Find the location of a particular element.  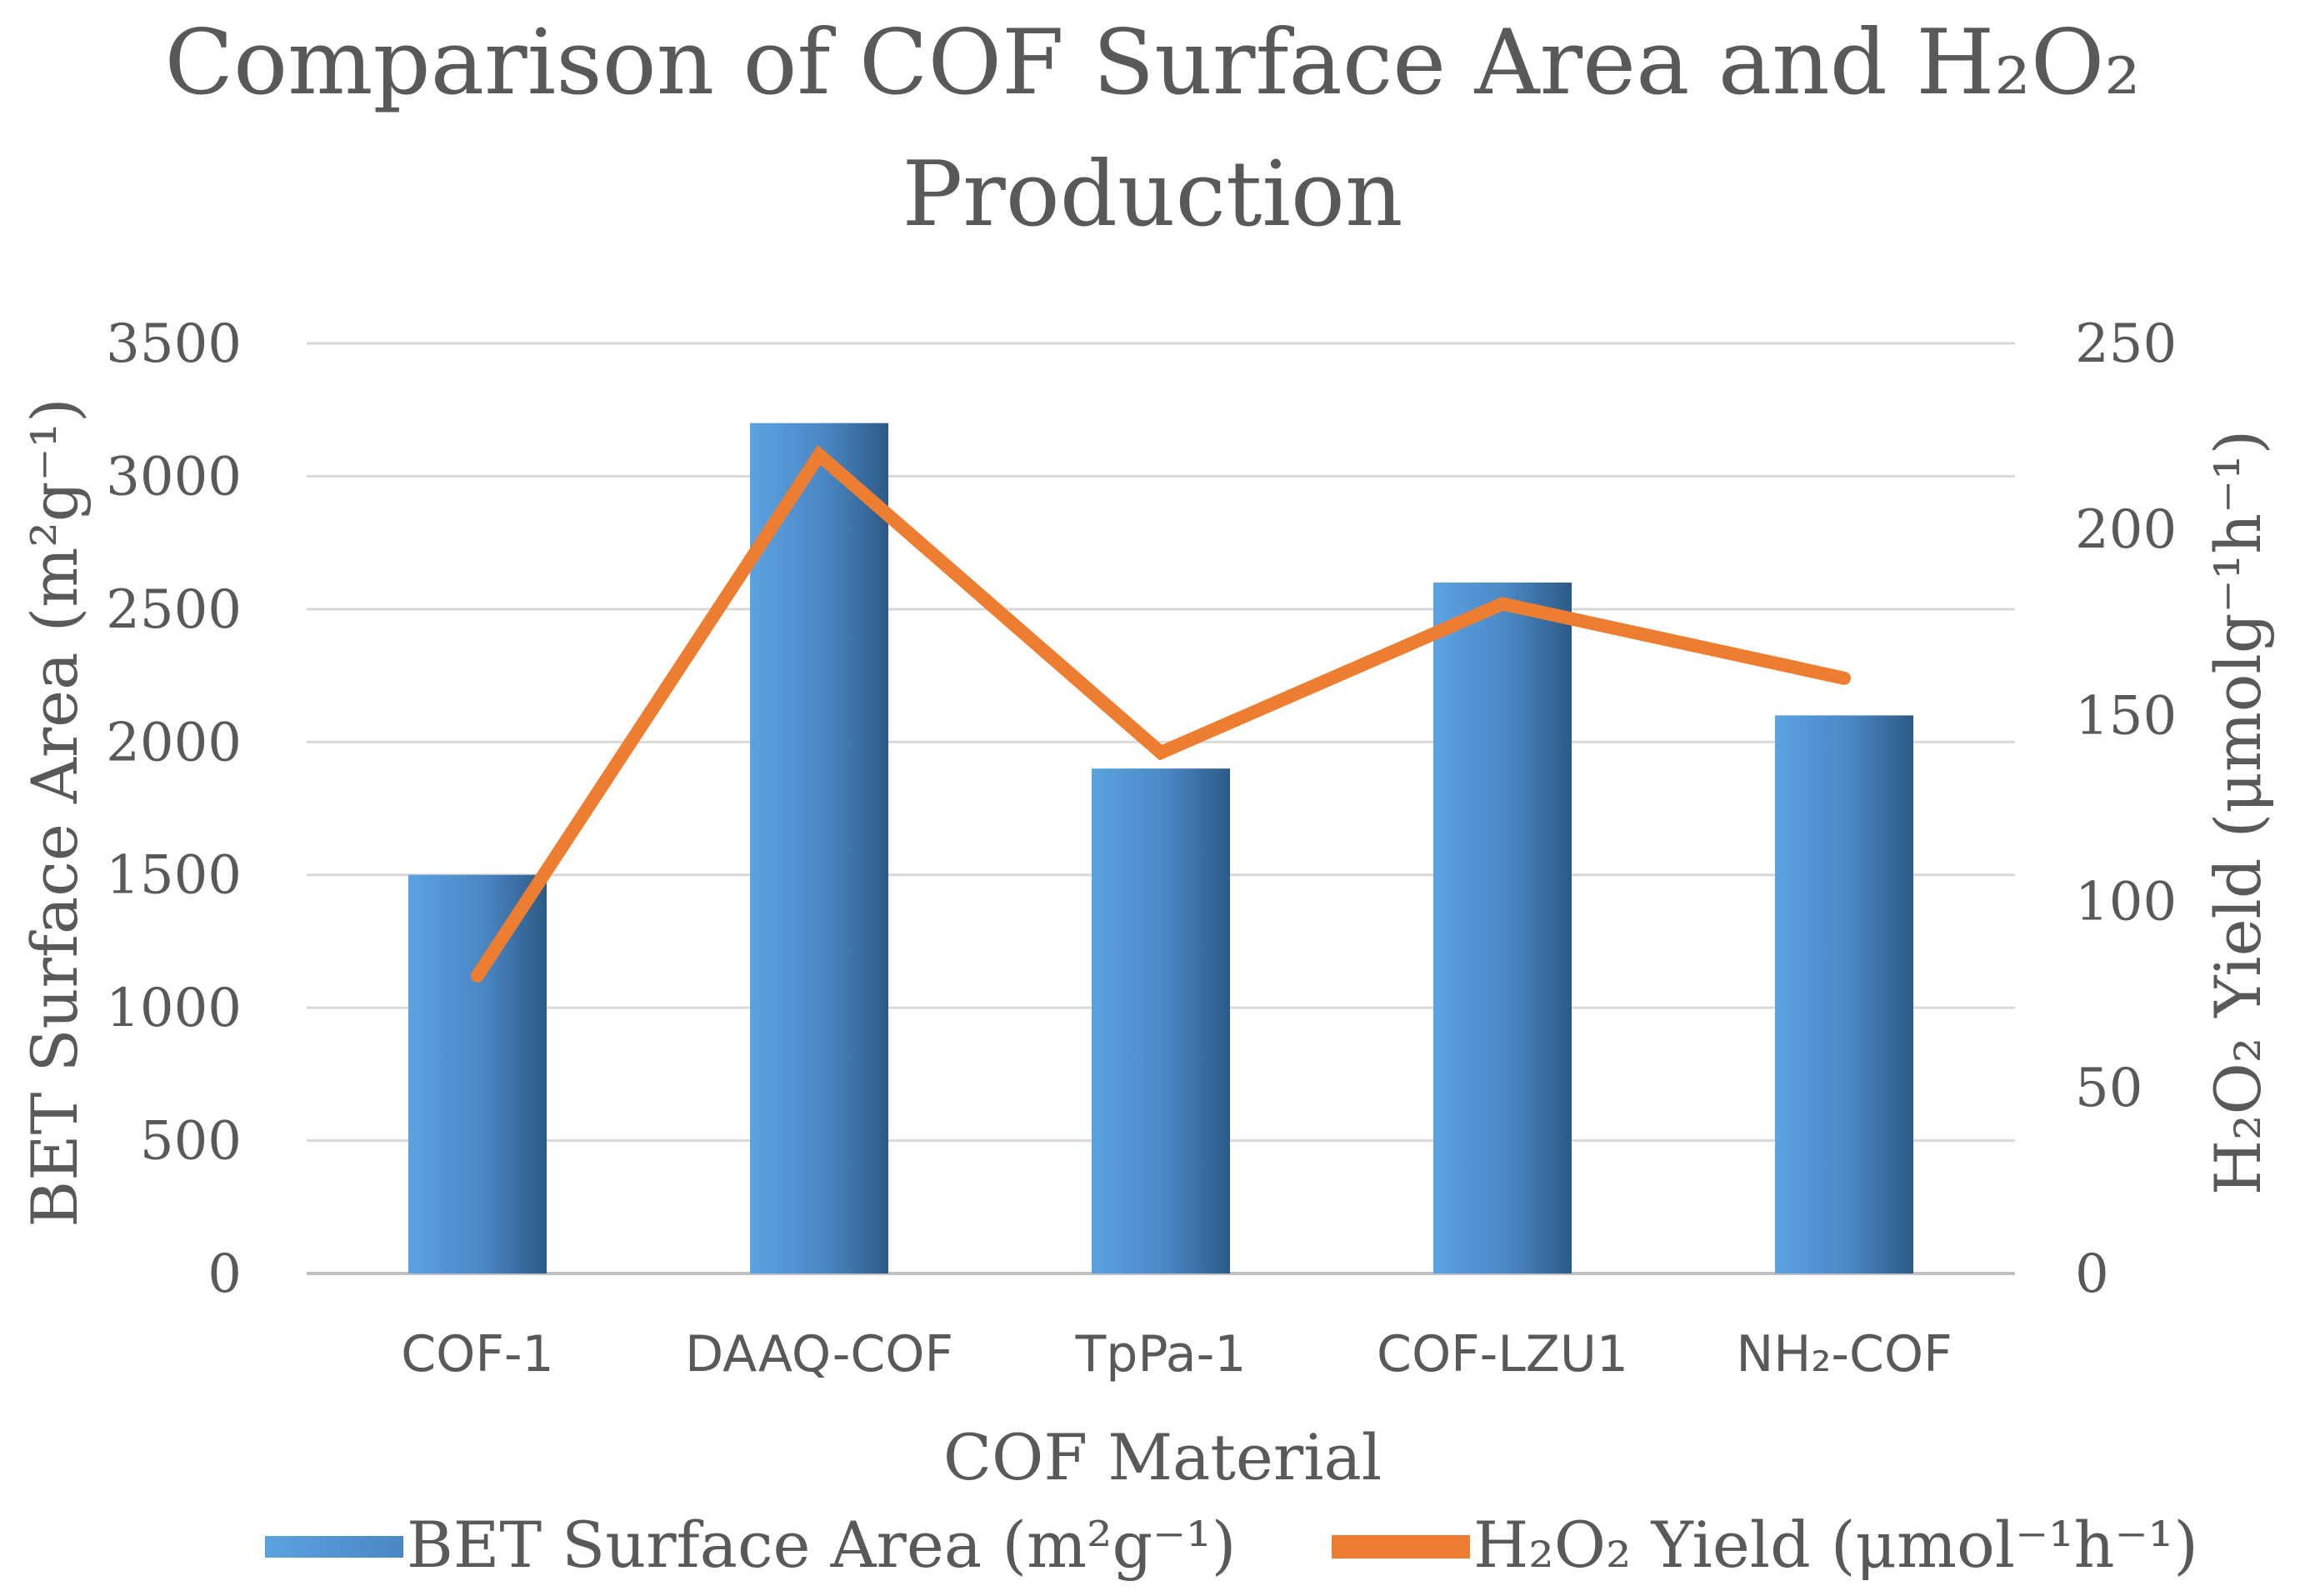

category-label: DAAQ-COF is located at coordinates (819, 1354).